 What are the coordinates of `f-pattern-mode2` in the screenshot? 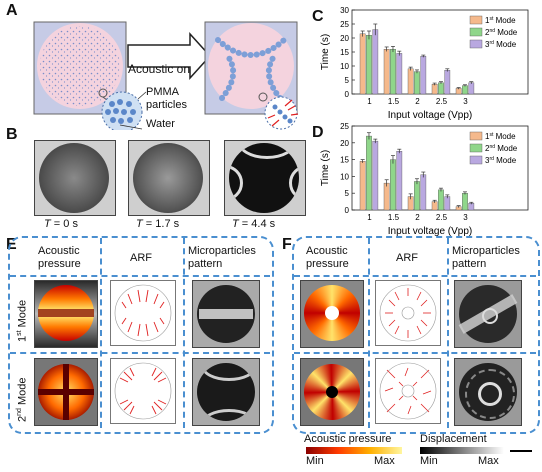 It's located at (488, 392).